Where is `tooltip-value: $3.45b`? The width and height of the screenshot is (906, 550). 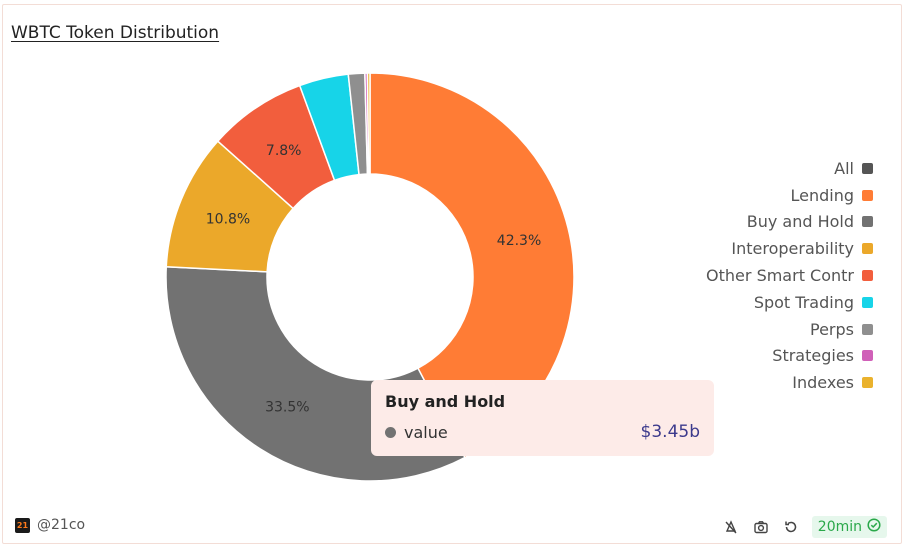 tooltip-value: $3.45b is located at coordinates (670, 432).